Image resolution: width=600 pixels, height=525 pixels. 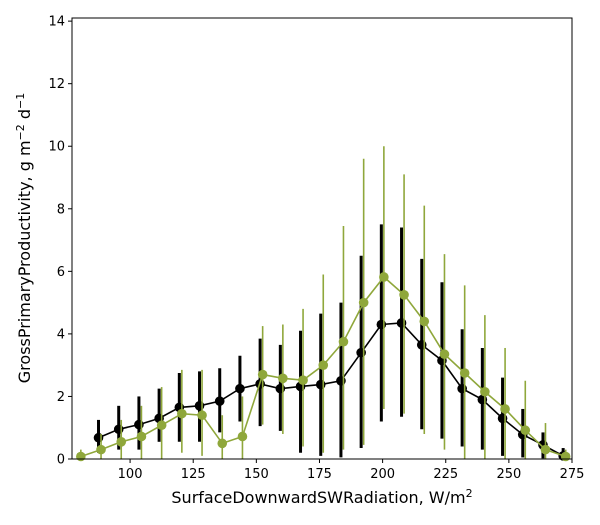 I want to click on x-ticks: 100 125 150 175 200 225 250 275, so click(x=351, y=470).